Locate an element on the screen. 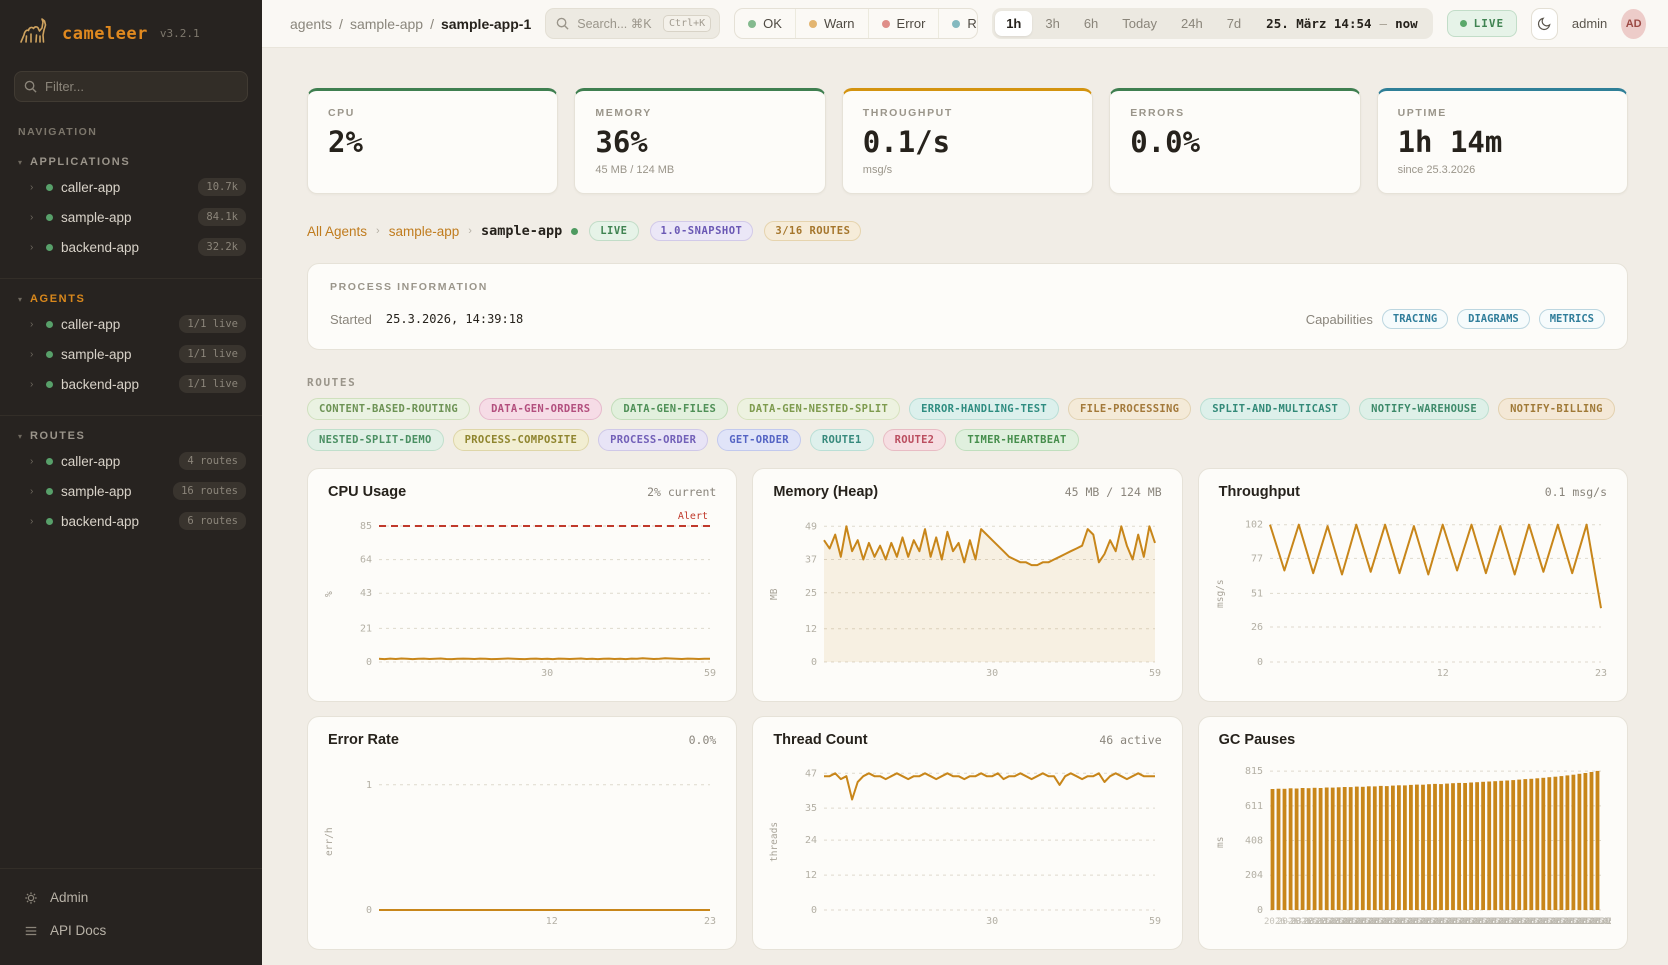 The image size is (1668, 965). item-badge: 4 routes is located at coordinates (212, 461).